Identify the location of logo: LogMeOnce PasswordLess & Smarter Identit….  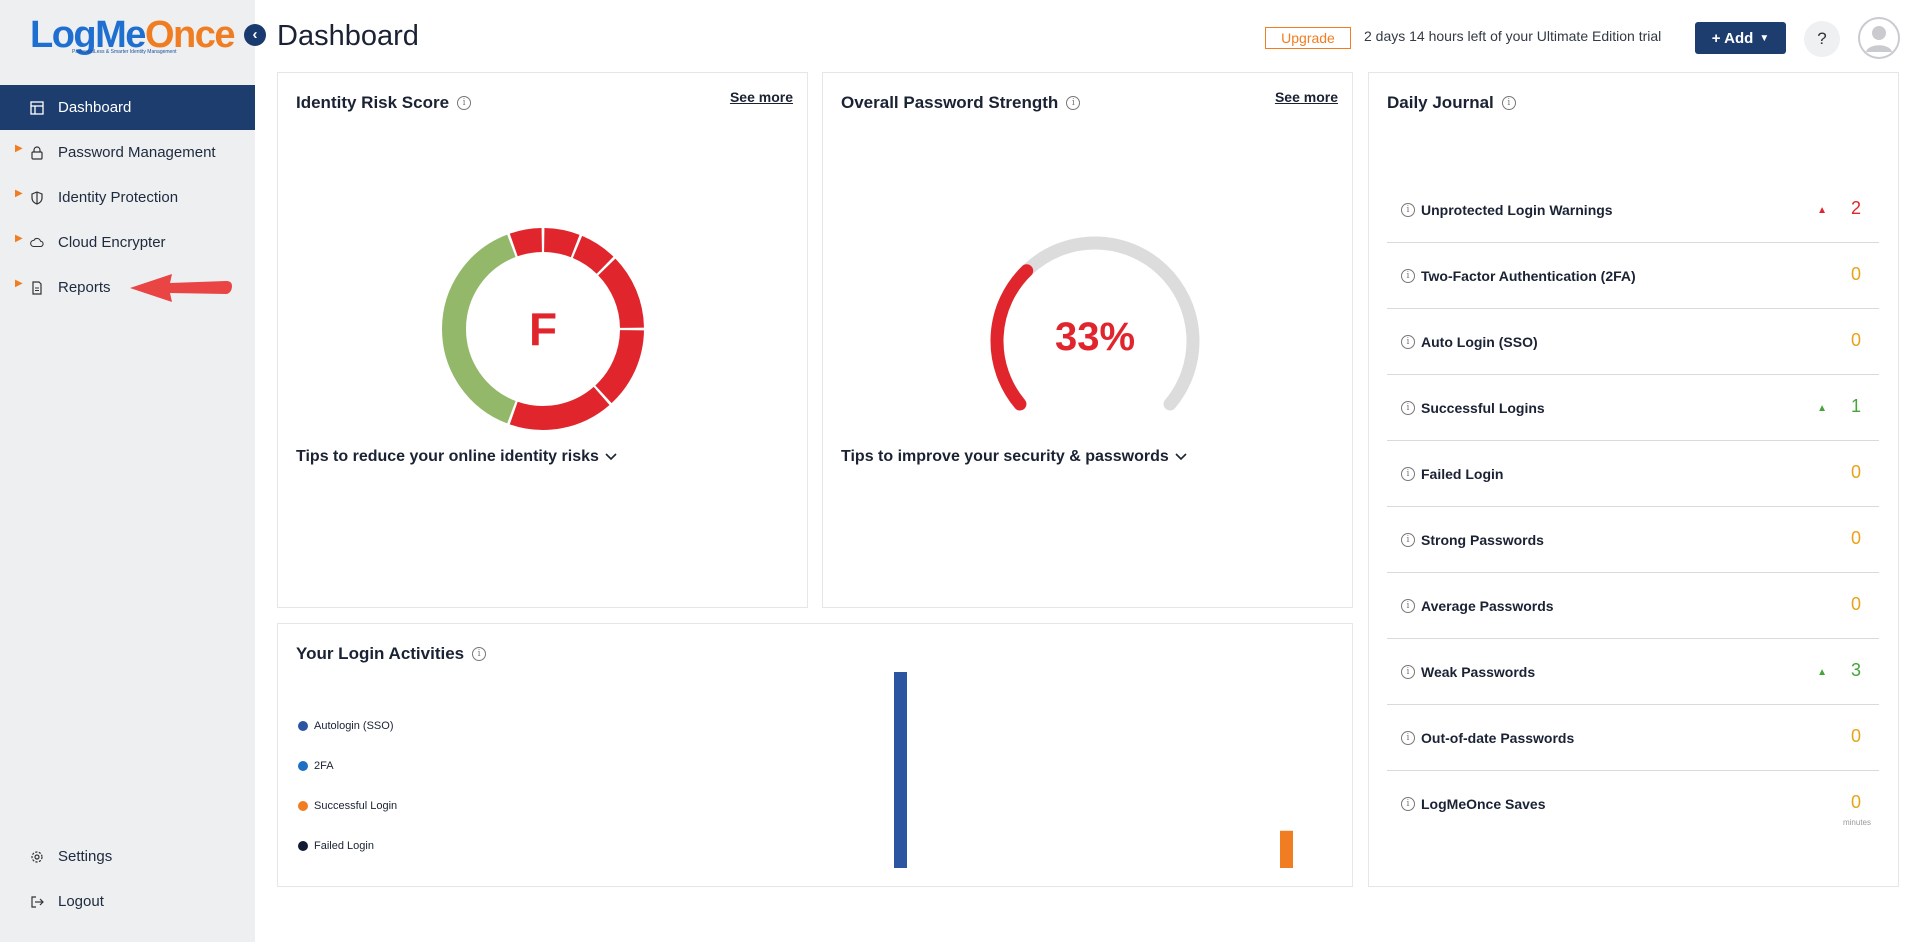
(132, 35).